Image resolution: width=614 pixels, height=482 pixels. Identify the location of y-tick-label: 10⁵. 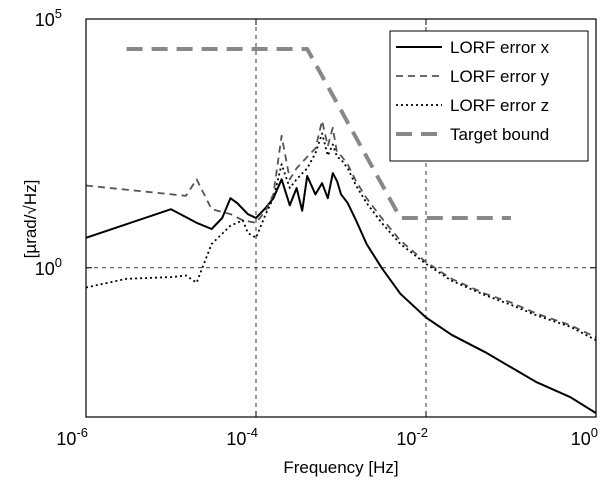
(48, 18).